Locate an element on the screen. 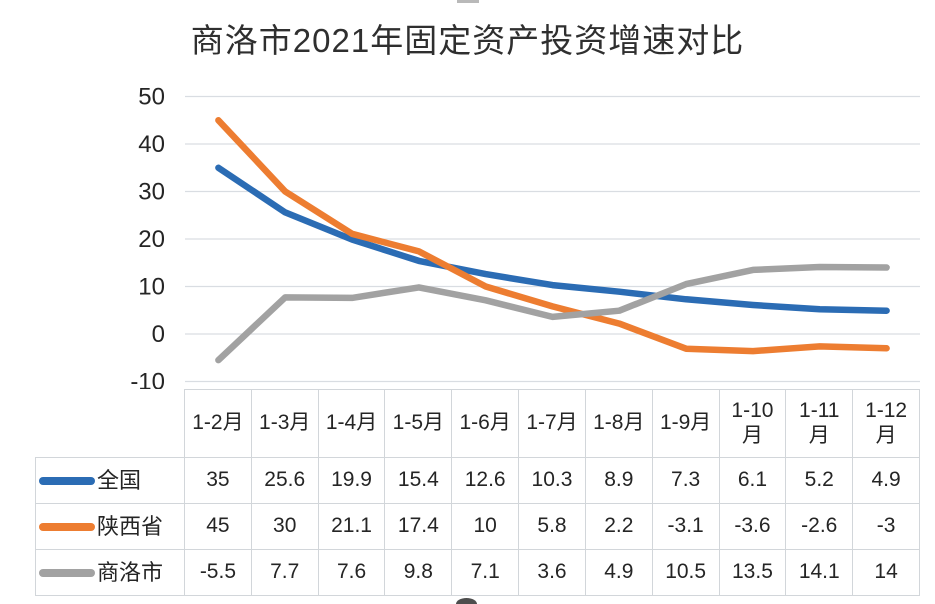 The width and height of the screenshot is (935, 604). legend-cell-shangluo: 商洛市 is located at coordinates (110, 573).